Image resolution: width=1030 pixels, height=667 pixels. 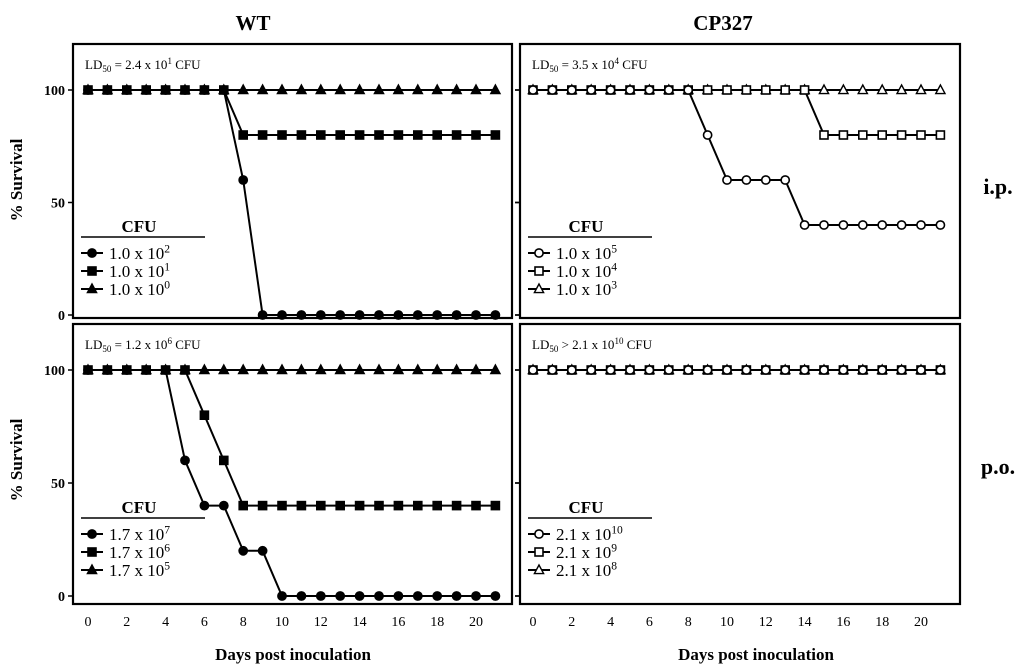 What do you see at coordinates (58, 484) in the screenshot?
I see `y-tick-label: 50` at bounding box center [58, 484].